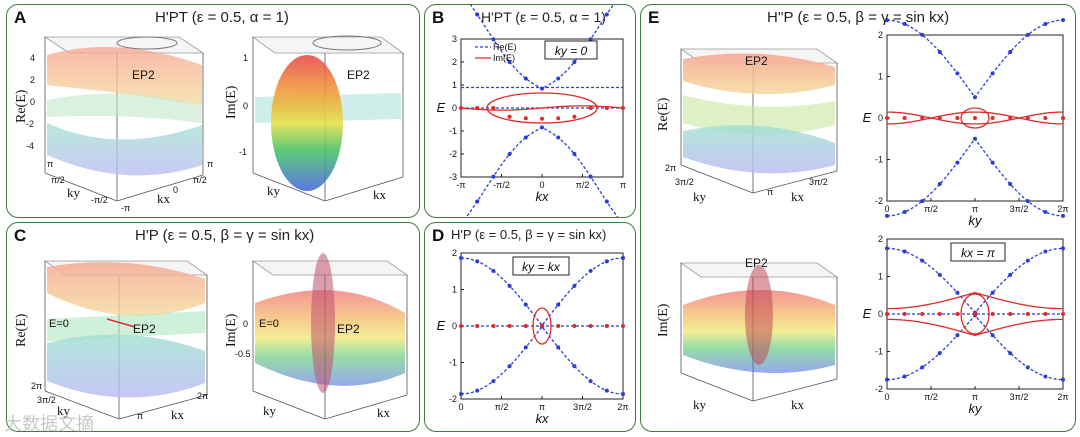 The width and height of the screenshot is (1080, 437). Describe the element at coordinates (541, 185) in the screenshot. I see `panel-b-xtick-label: 0` at that location.